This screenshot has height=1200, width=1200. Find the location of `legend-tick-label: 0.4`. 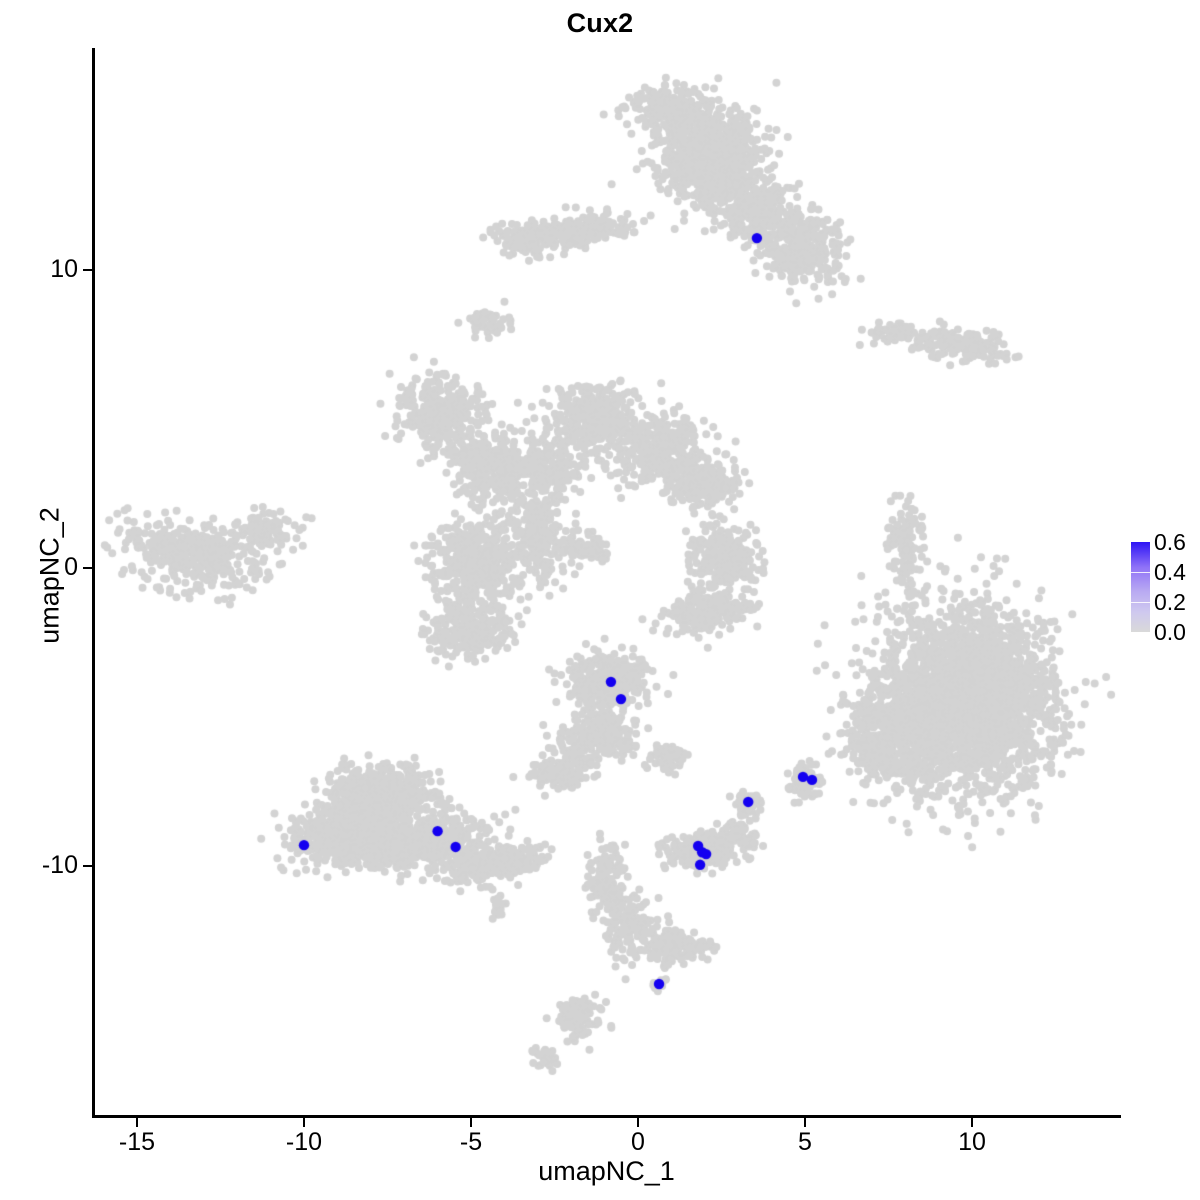

legend-tick-label: 0.4 is located at coordinates (1170, 572).